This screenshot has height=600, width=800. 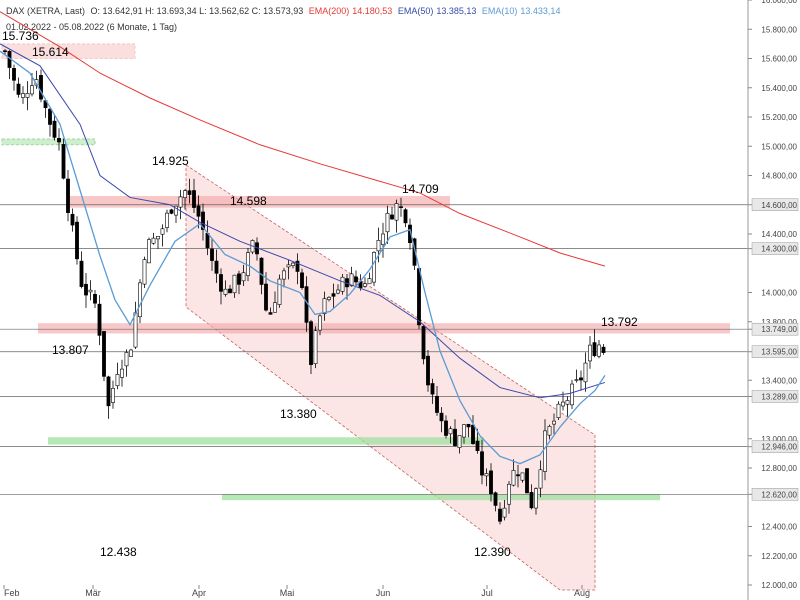 I want to click on ema10-legend-label: EMA(10), so click(x=499, y=11).